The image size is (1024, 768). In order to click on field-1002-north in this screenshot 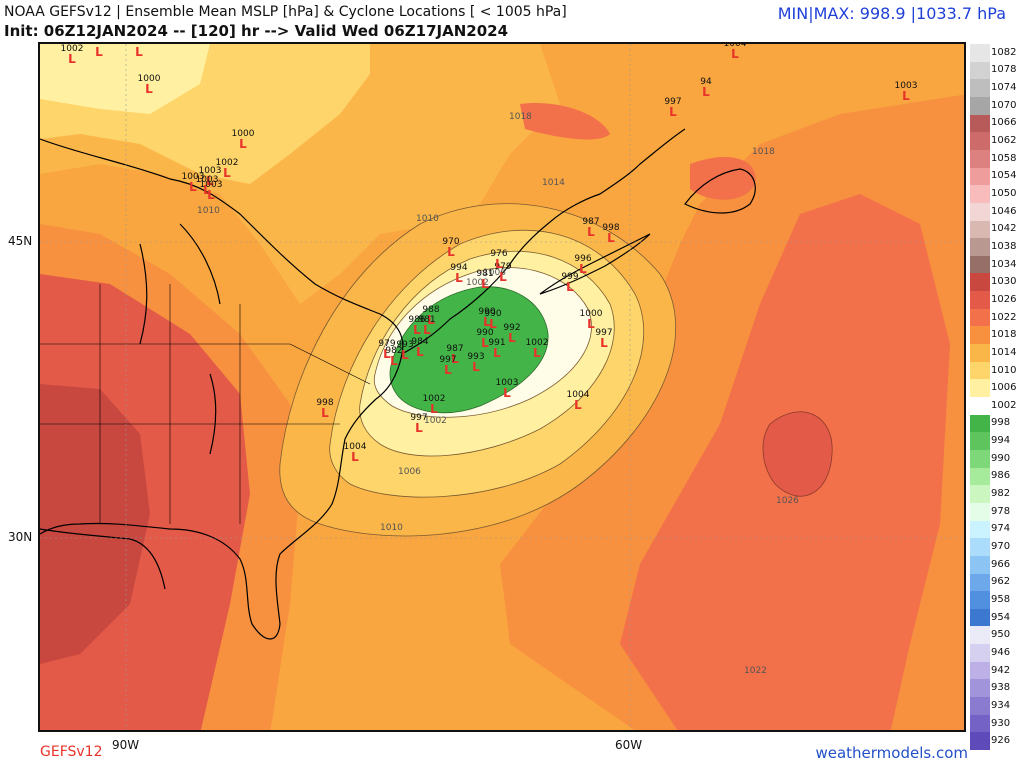, I will do `click(125, 79)`.